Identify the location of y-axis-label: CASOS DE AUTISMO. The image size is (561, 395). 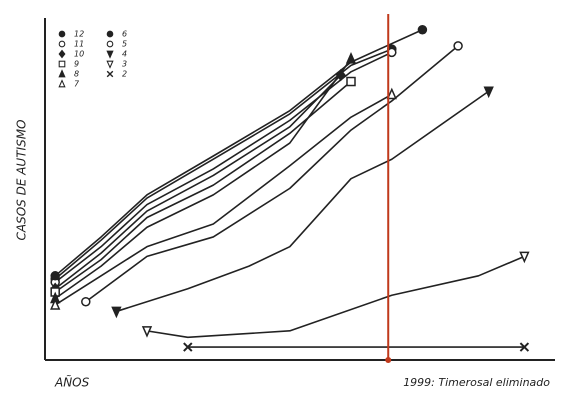
(22, 180).